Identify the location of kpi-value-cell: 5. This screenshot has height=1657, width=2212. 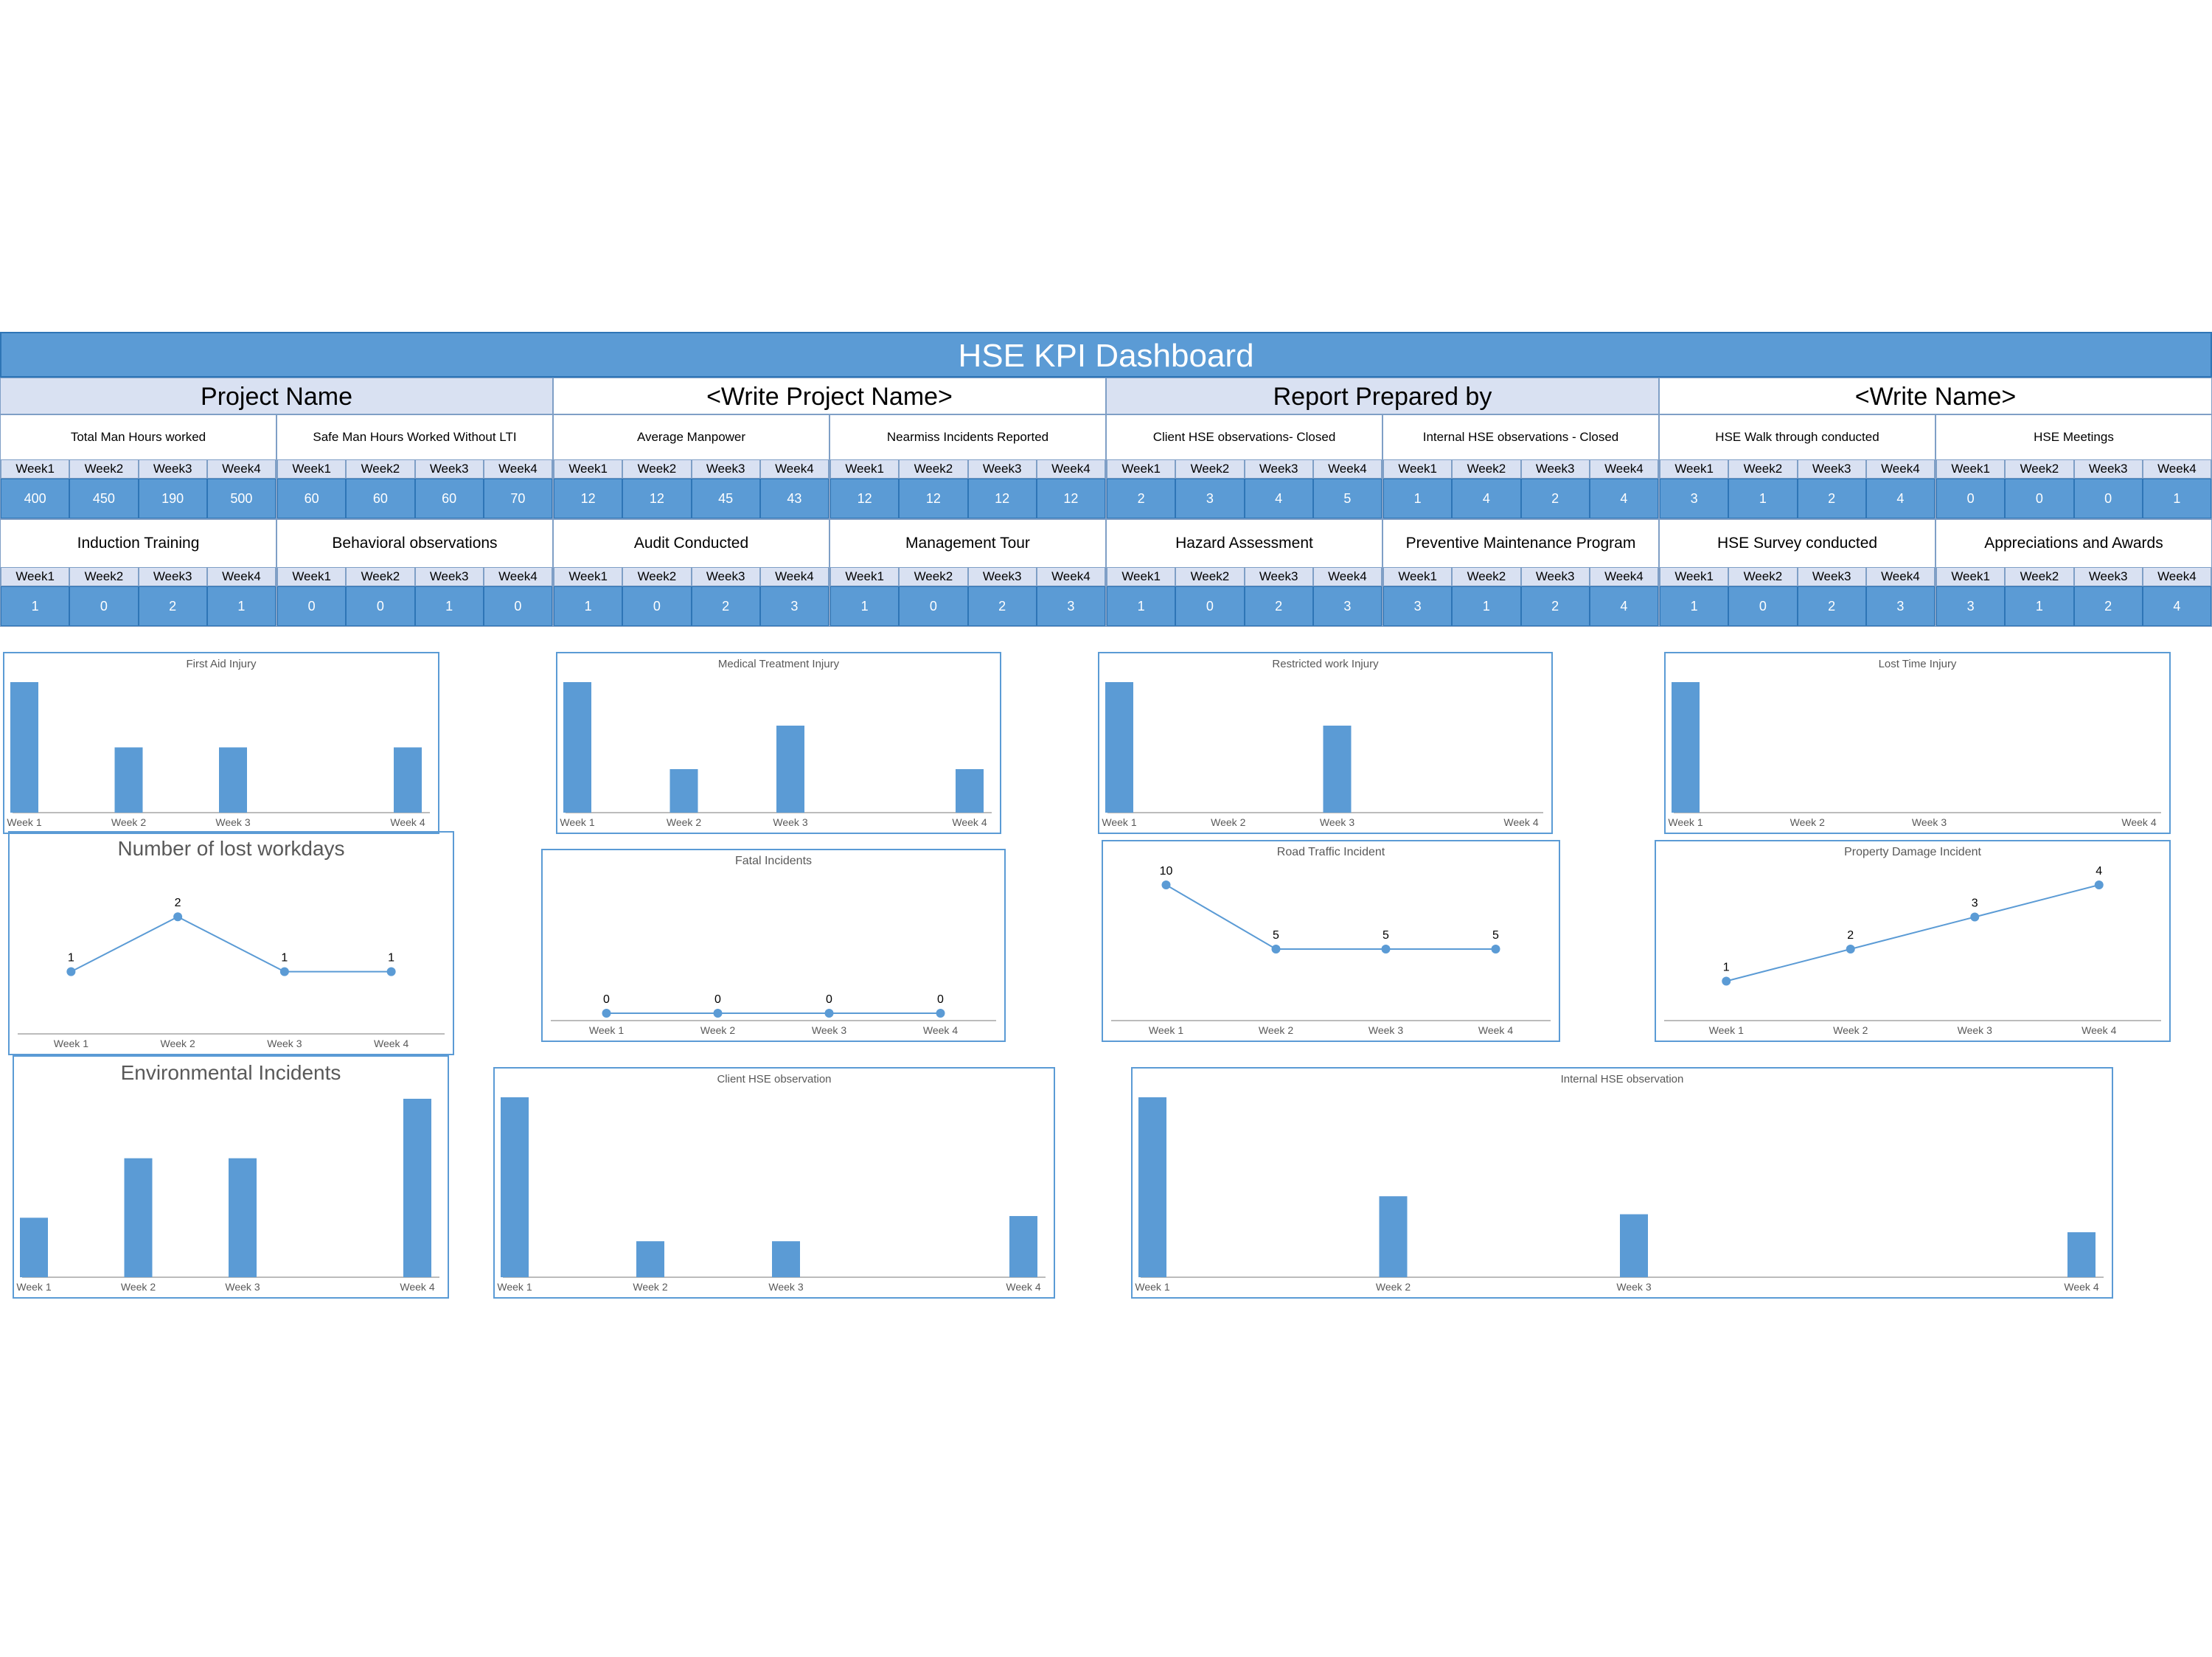
(1347, 498).